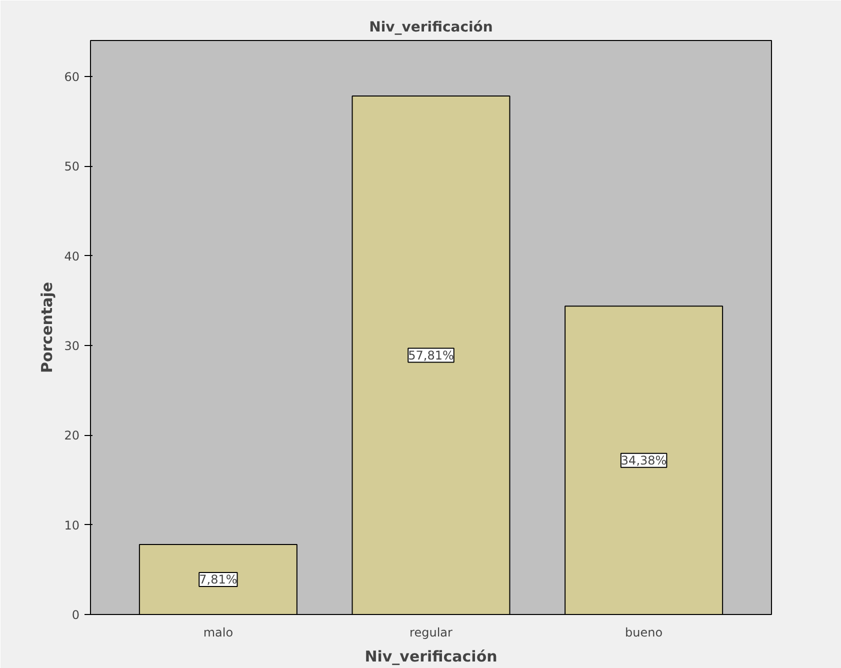 Image resolution: width=841 pixels, height=668 pixels. Describe the element at coordinates (72, 77) in the screenshot. I see `y-tick-label: 60` at that location.